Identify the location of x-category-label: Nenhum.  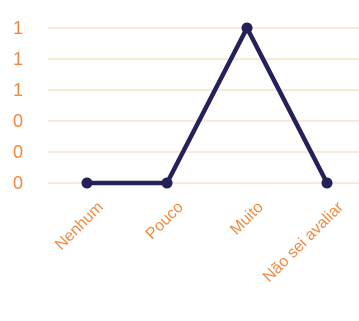
(79, 226).